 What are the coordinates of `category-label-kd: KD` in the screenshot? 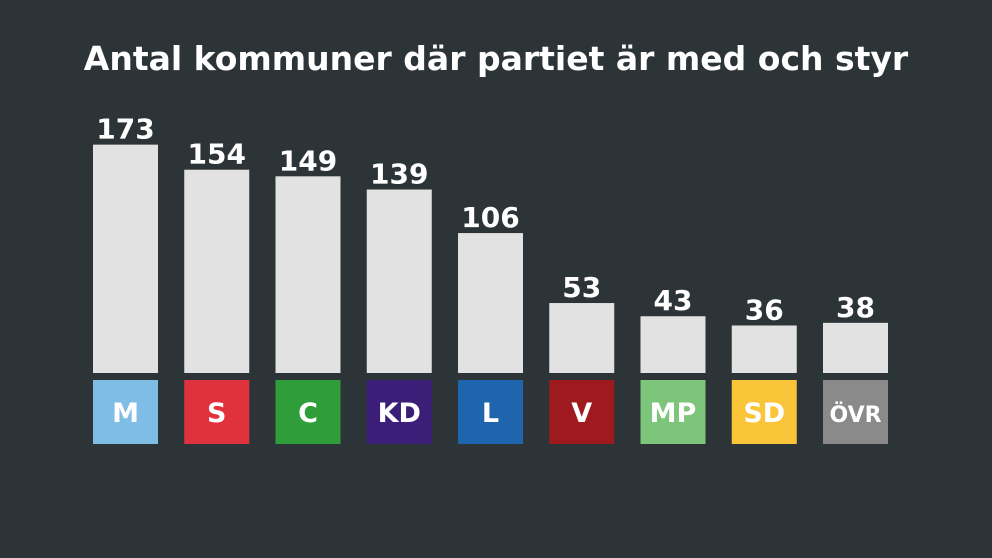 It's located at (399, 413).